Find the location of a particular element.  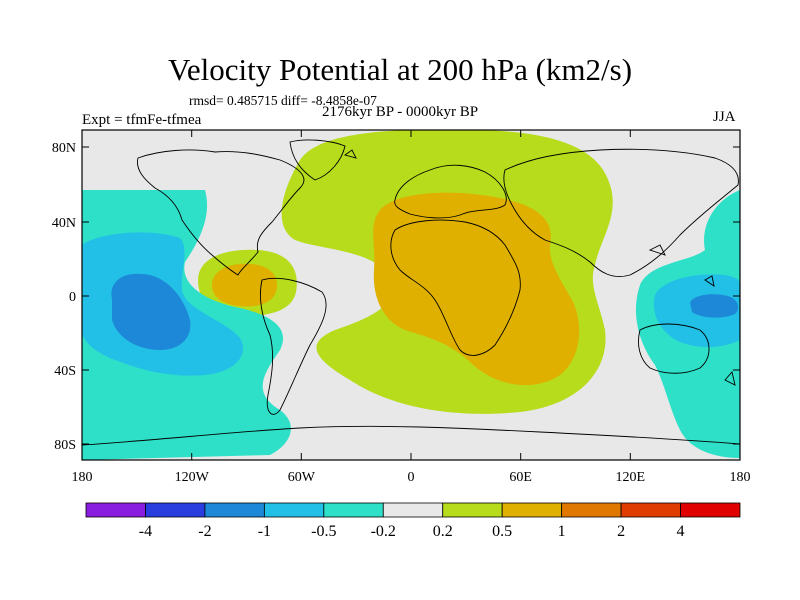

coastline-north-america is located at coordinates (221, 212).